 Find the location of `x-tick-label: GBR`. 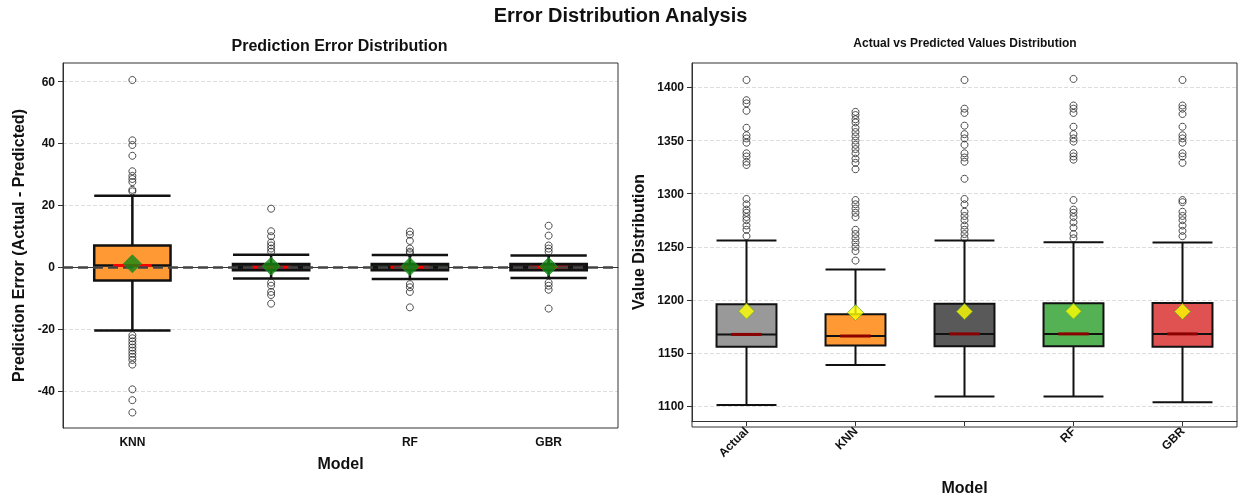

x-tick-label: GBR is located at coordinates (549, 442).